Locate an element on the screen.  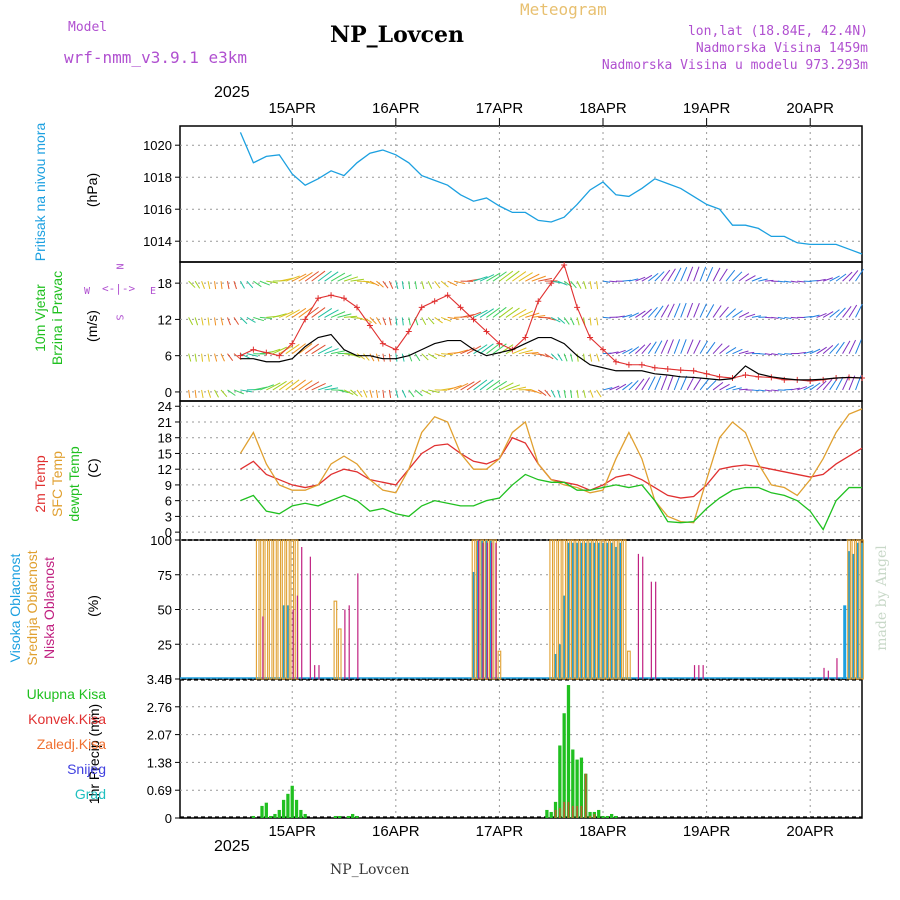
compass-e: E is located at coordinates (153, 291).